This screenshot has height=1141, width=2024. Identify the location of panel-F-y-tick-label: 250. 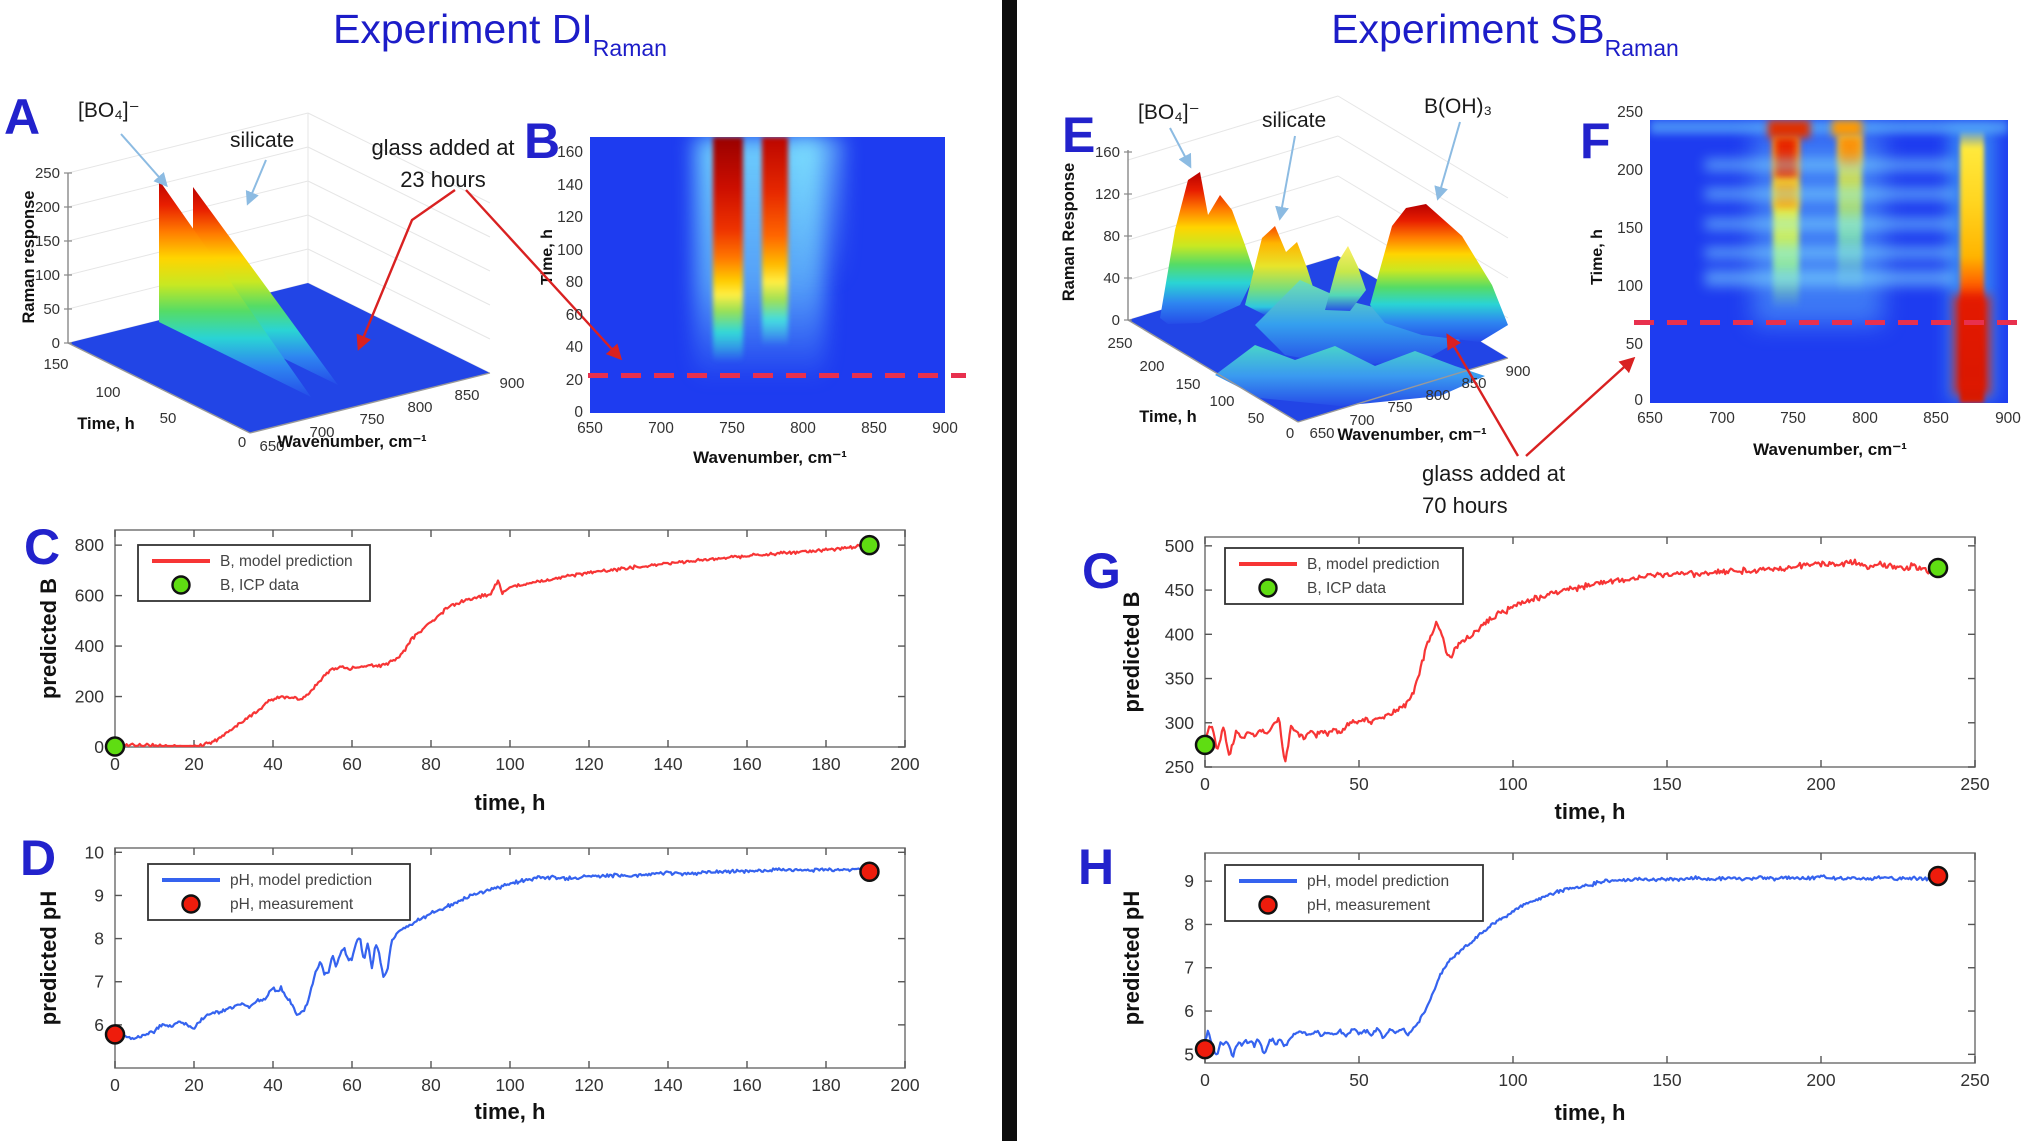
(1630, 112).